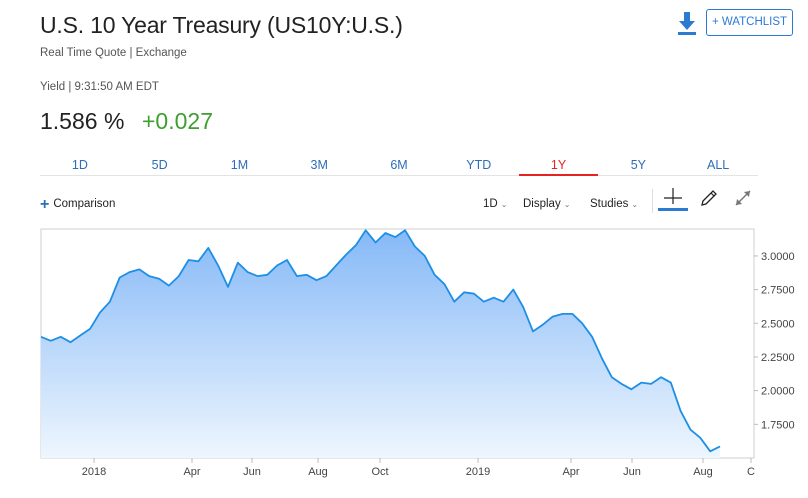  I want to click on y-axis: 3.0000 2.7500 2.5000 2.2500 2.0000 1.7500, so click(774, 341).